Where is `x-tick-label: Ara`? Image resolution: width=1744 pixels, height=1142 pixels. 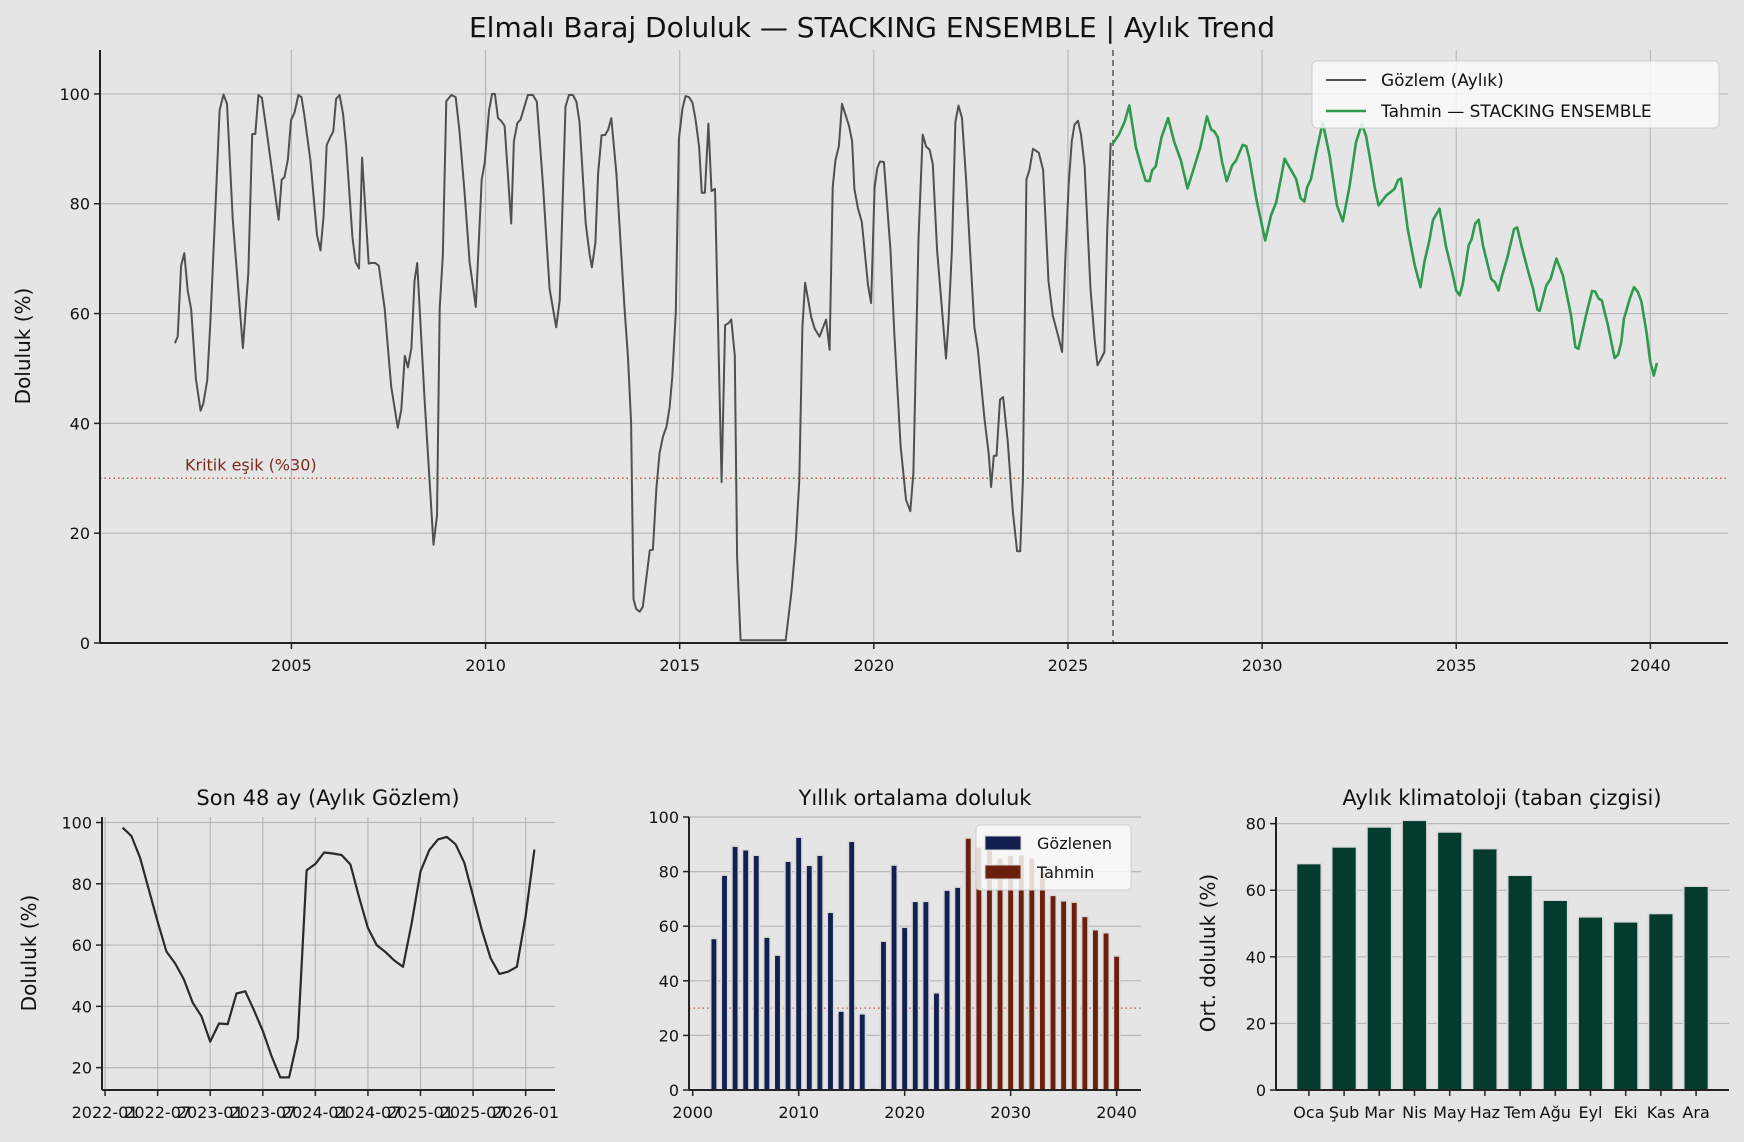
x-tick-label: Ara is located at coordinates (1695, 1112).